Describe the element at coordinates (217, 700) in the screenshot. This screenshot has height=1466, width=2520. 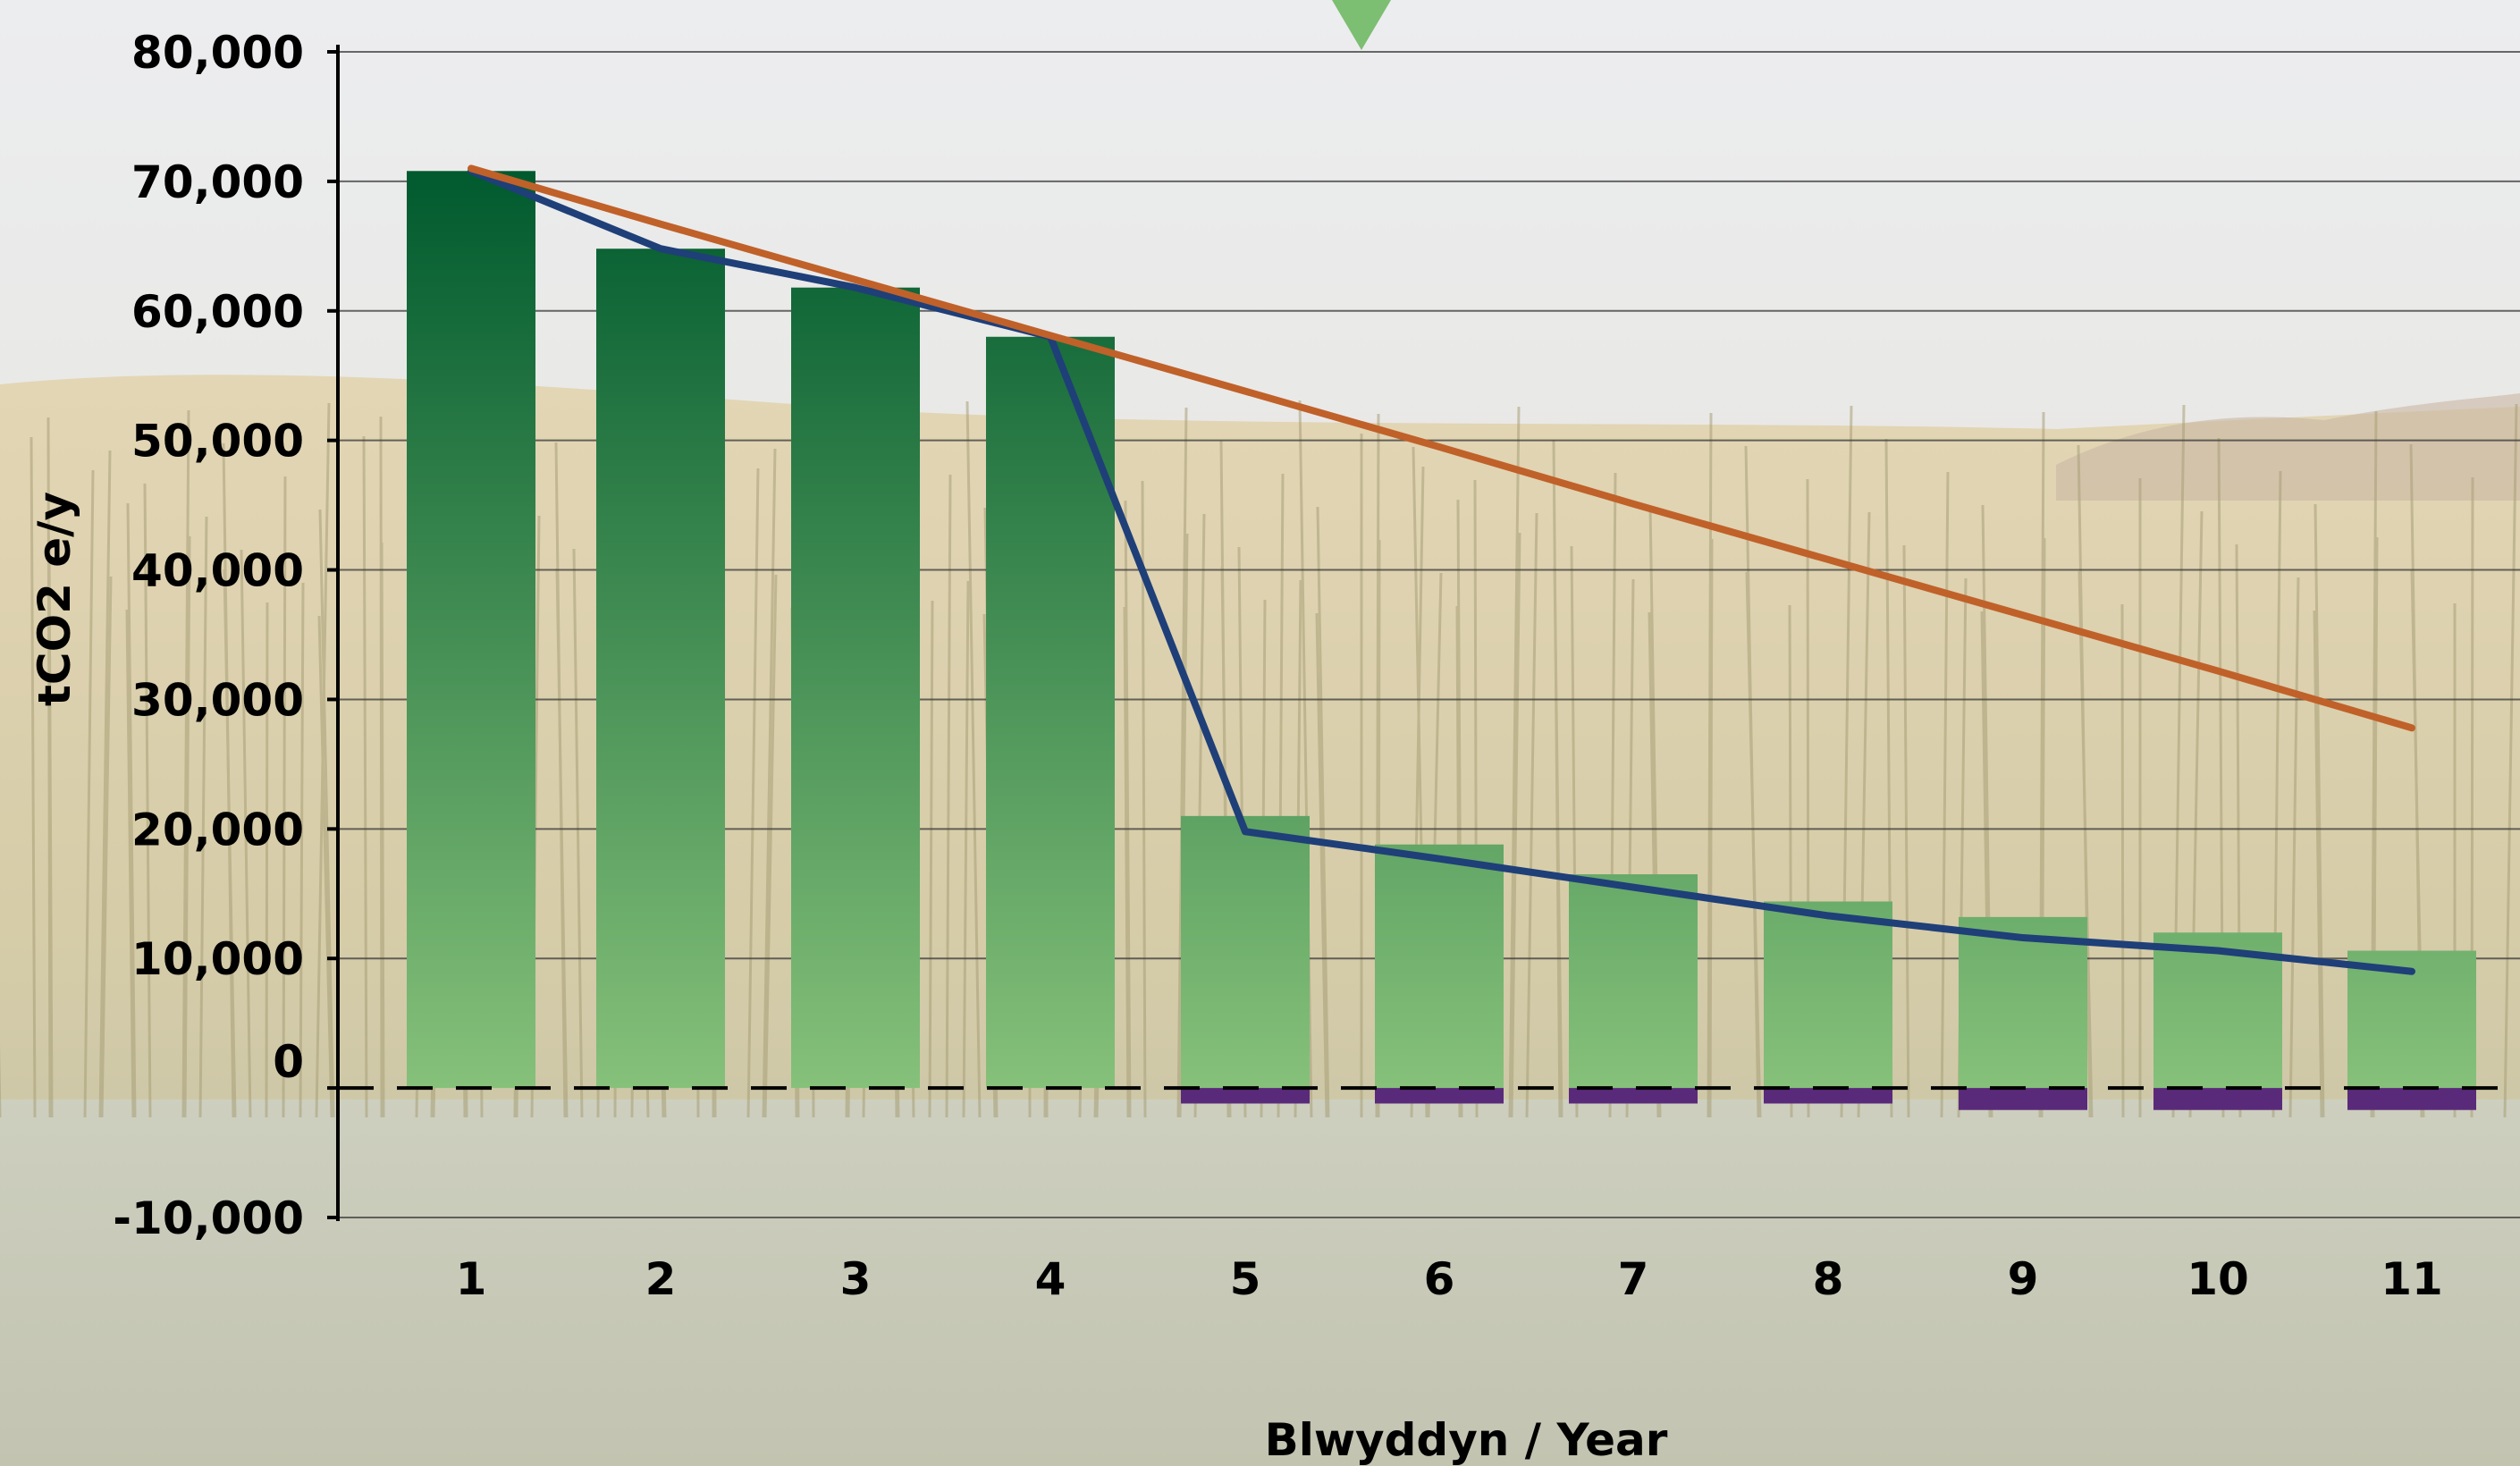
I see `y-tick-label: 30,000` at that location.